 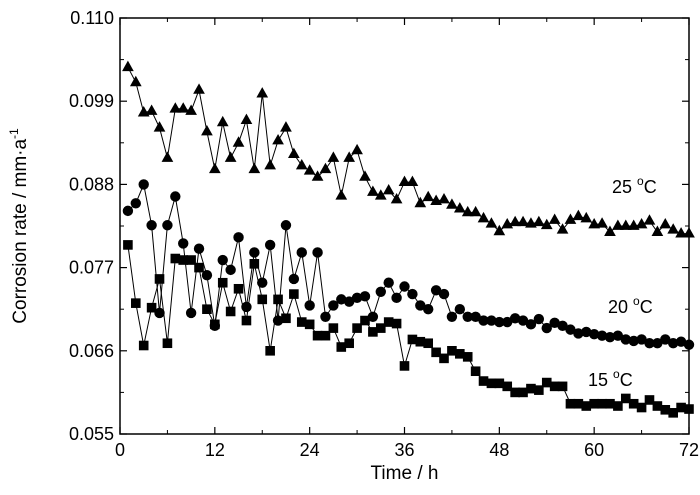 What do you see at coordinates (91, 434) in the screenshot?
I see `y-tick-label: 0.055` at bounding box center [91, 434].